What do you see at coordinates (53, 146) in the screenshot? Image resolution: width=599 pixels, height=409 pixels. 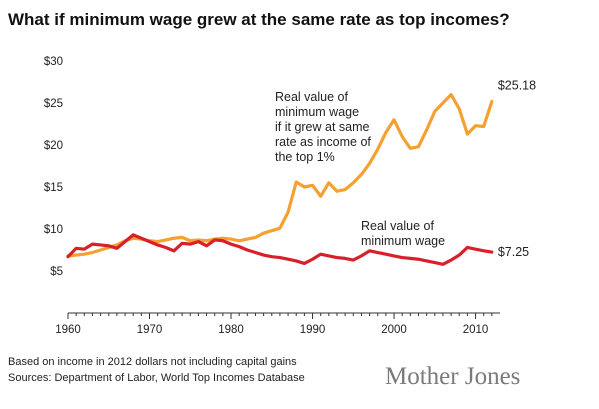 I see `y-tick-label: $20` at bounding box center [53, 146].